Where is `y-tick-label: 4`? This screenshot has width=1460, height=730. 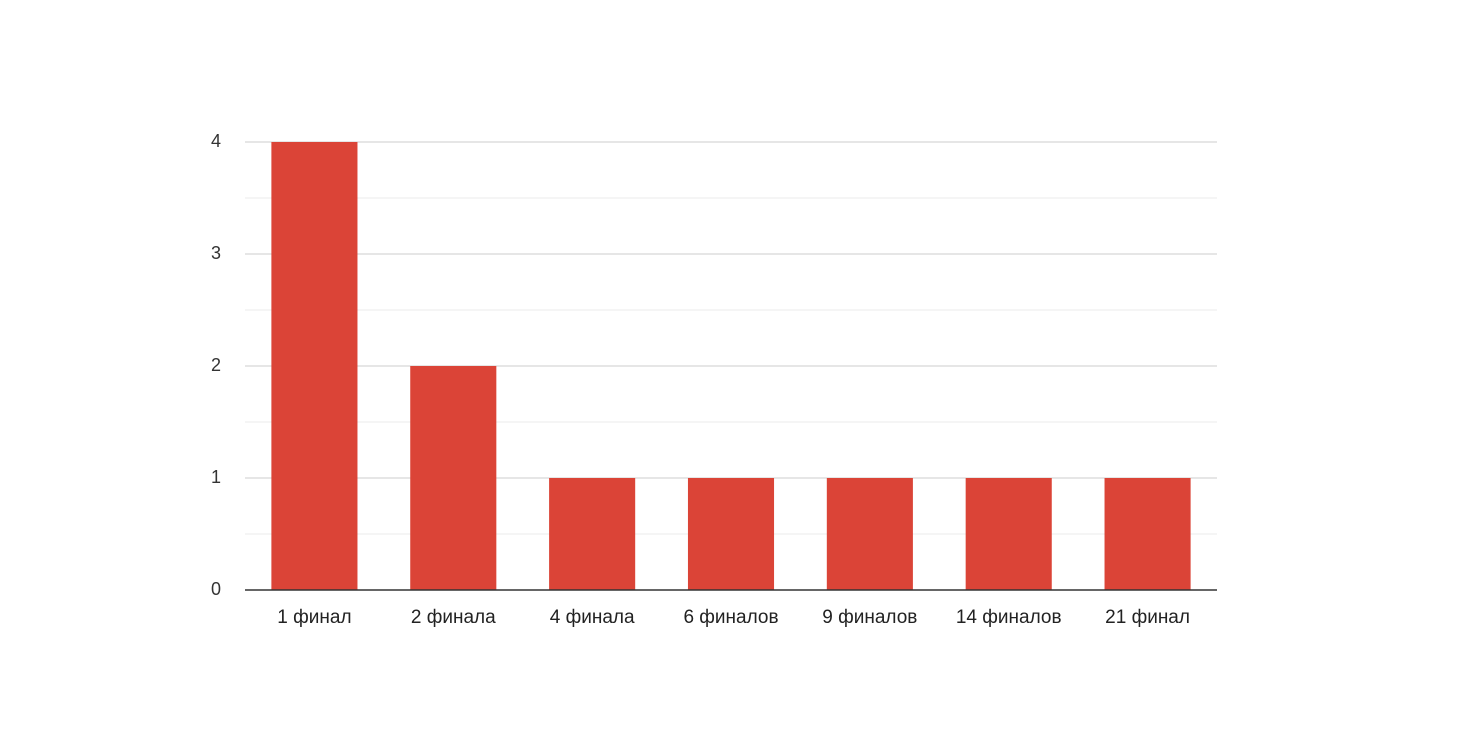 y-tick-label: 4 is located at coordinates (216, 141).